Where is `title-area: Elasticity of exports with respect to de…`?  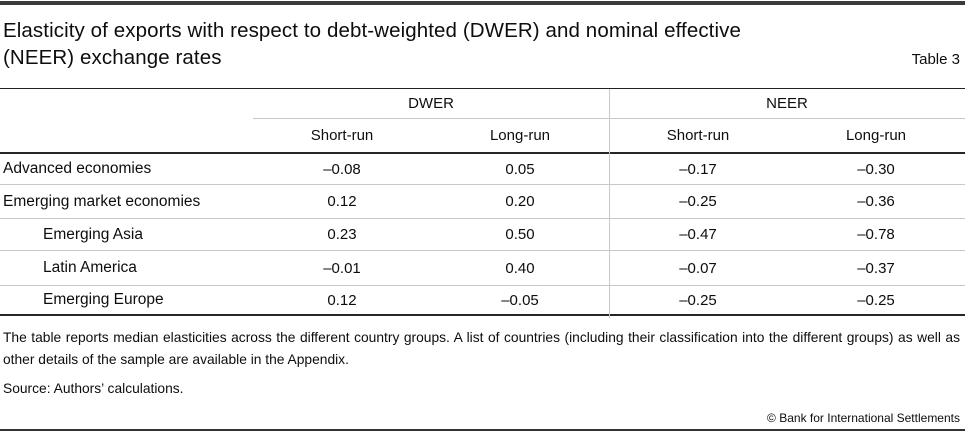
title-area: Elasticity of exports with respect to de… is located at coordinates (481, 44).